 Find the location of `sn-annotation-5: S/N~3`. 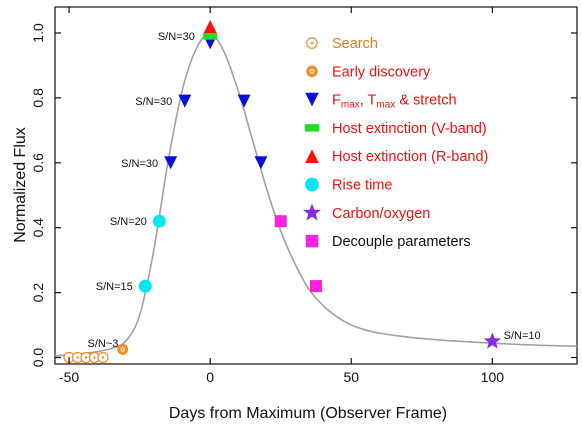

sn-annotation-5: S/N~3 is located at coordinates (103, 344).